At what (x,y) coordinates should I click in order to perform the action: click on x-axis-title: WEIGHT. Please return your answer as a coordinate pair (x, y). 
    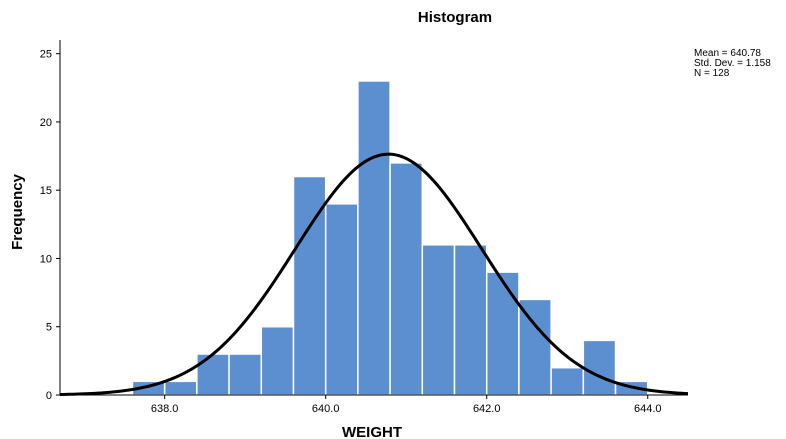
    Looking at the image, I should click on (372, 431).